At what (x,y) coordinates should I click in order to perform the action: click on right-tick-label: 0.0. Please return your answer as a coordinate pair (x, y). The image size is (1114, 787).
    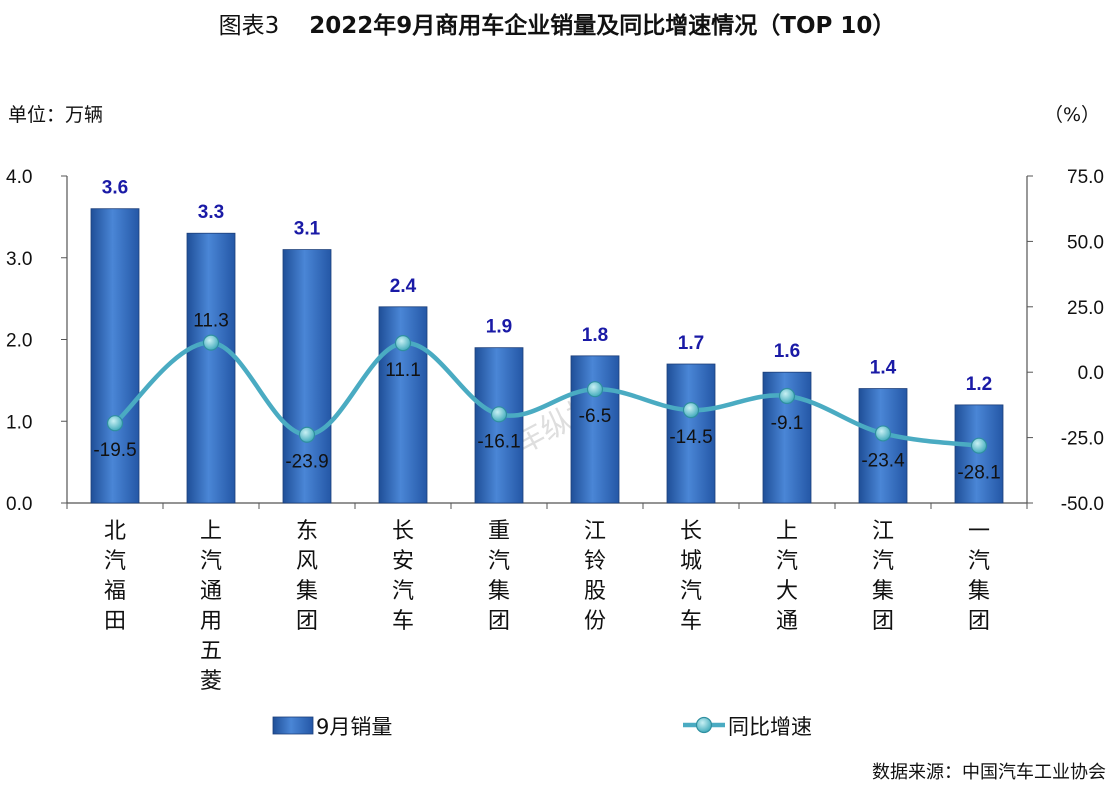
    Looking at the image, I should click on (1091, 373).